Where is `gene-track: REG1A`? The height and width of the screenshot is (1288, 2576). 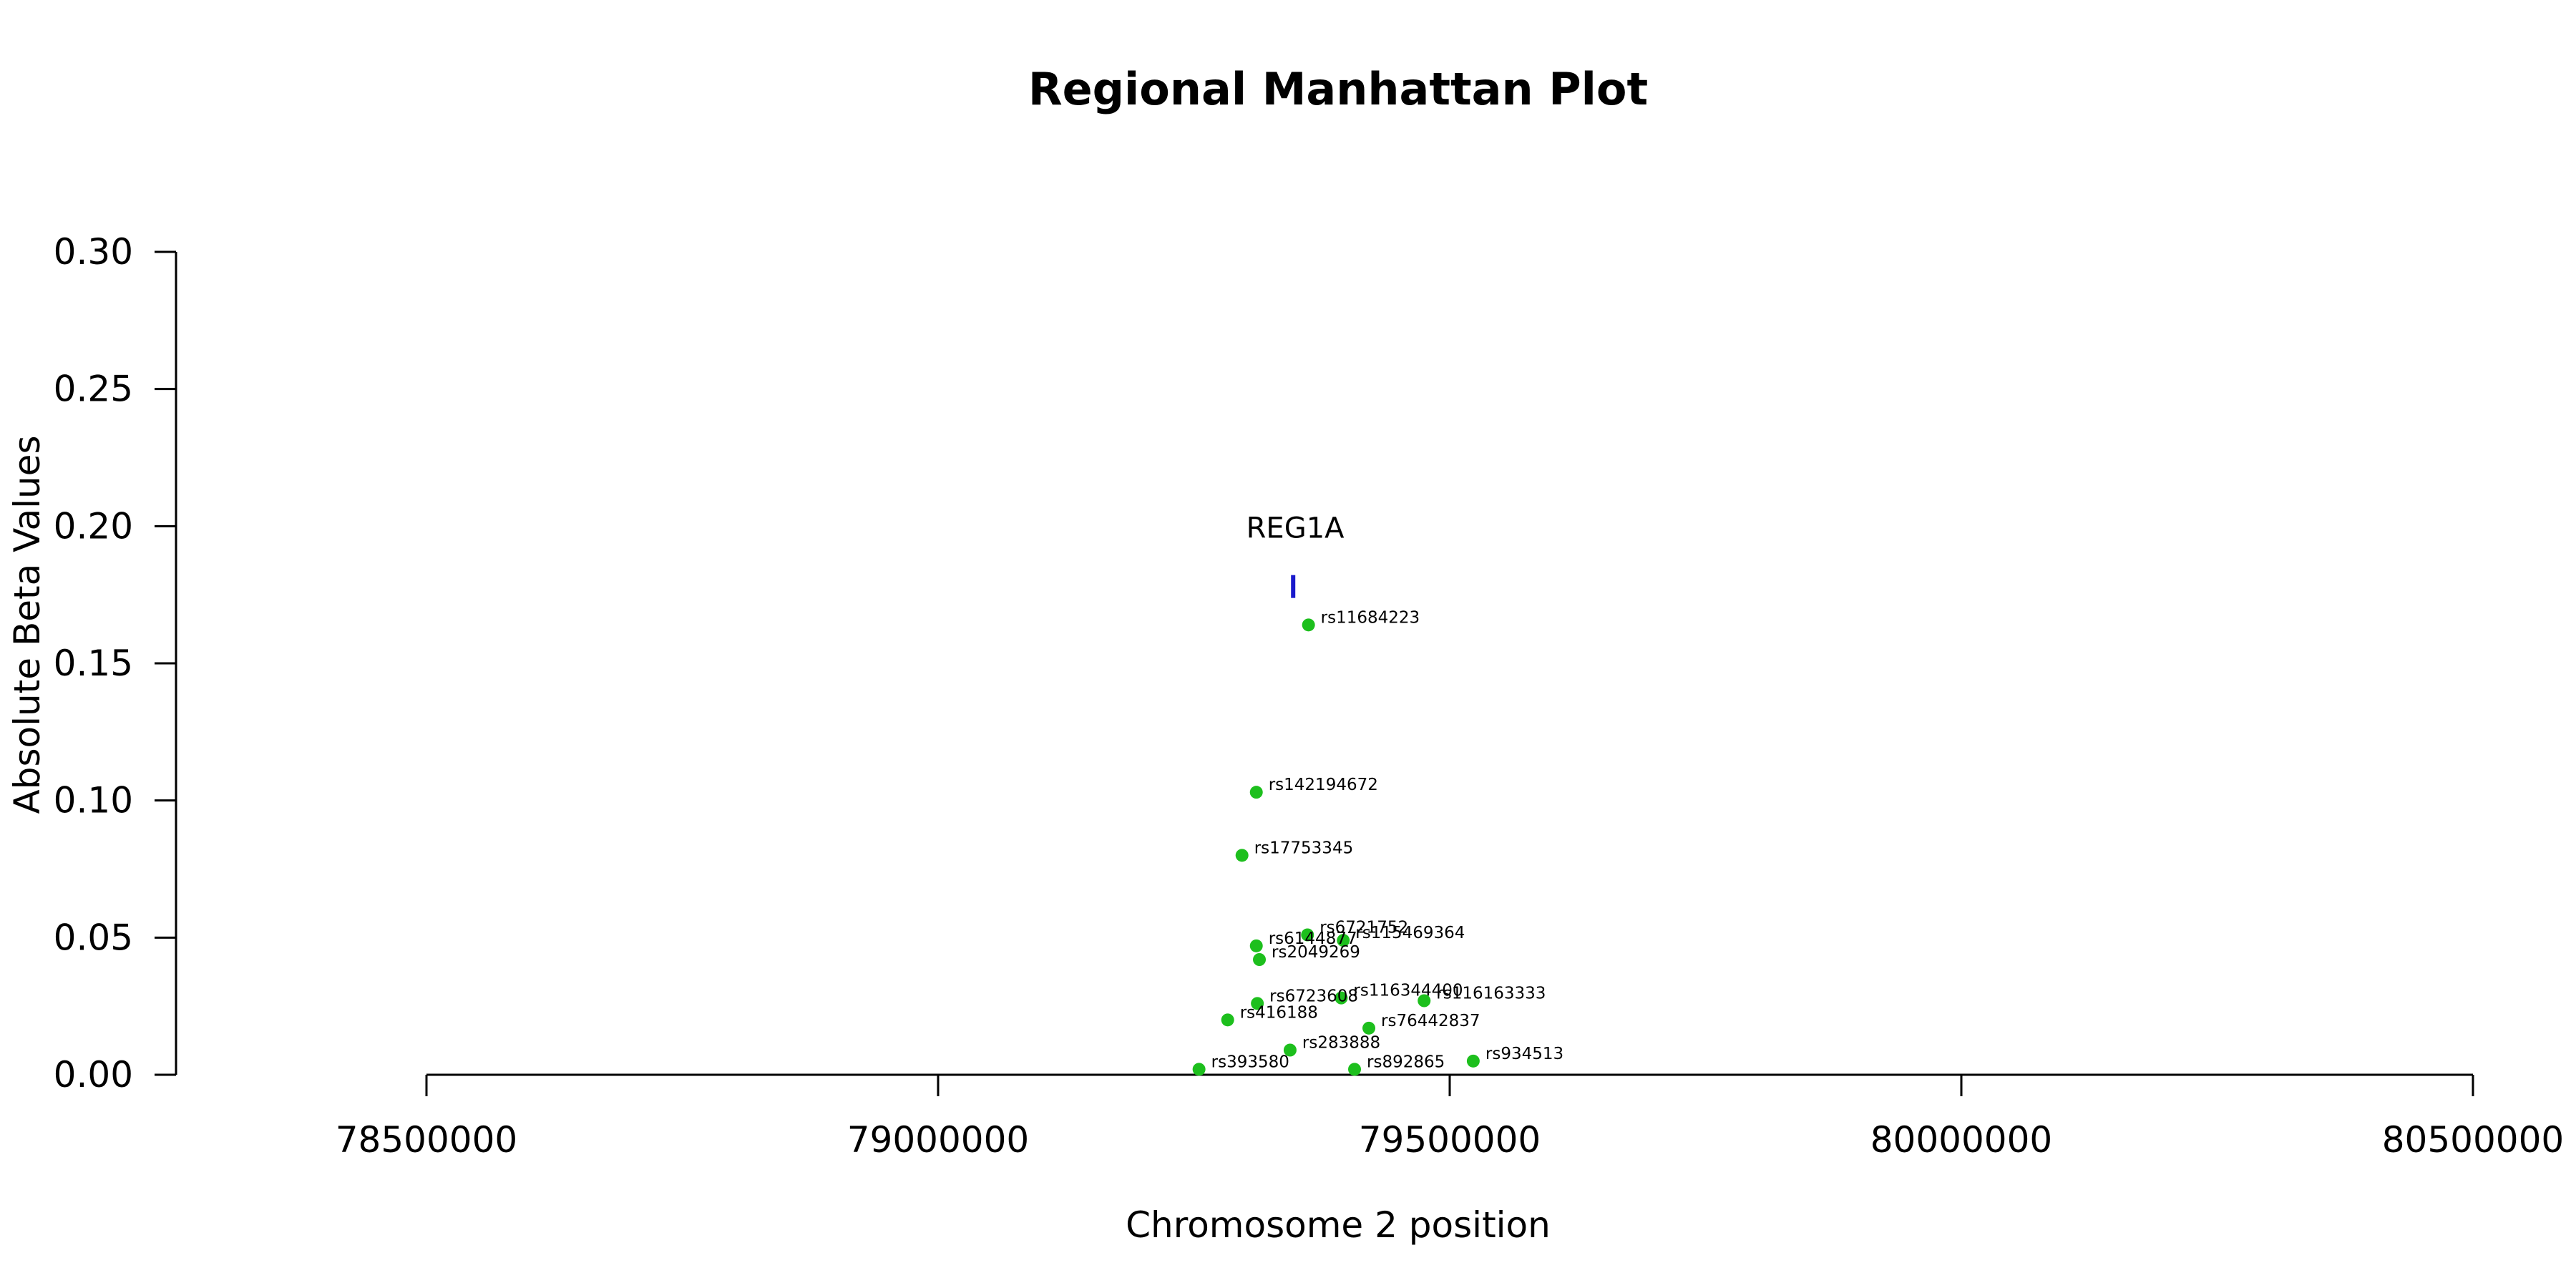 gene-track: REG1A is located at coordinates (1295, 555).